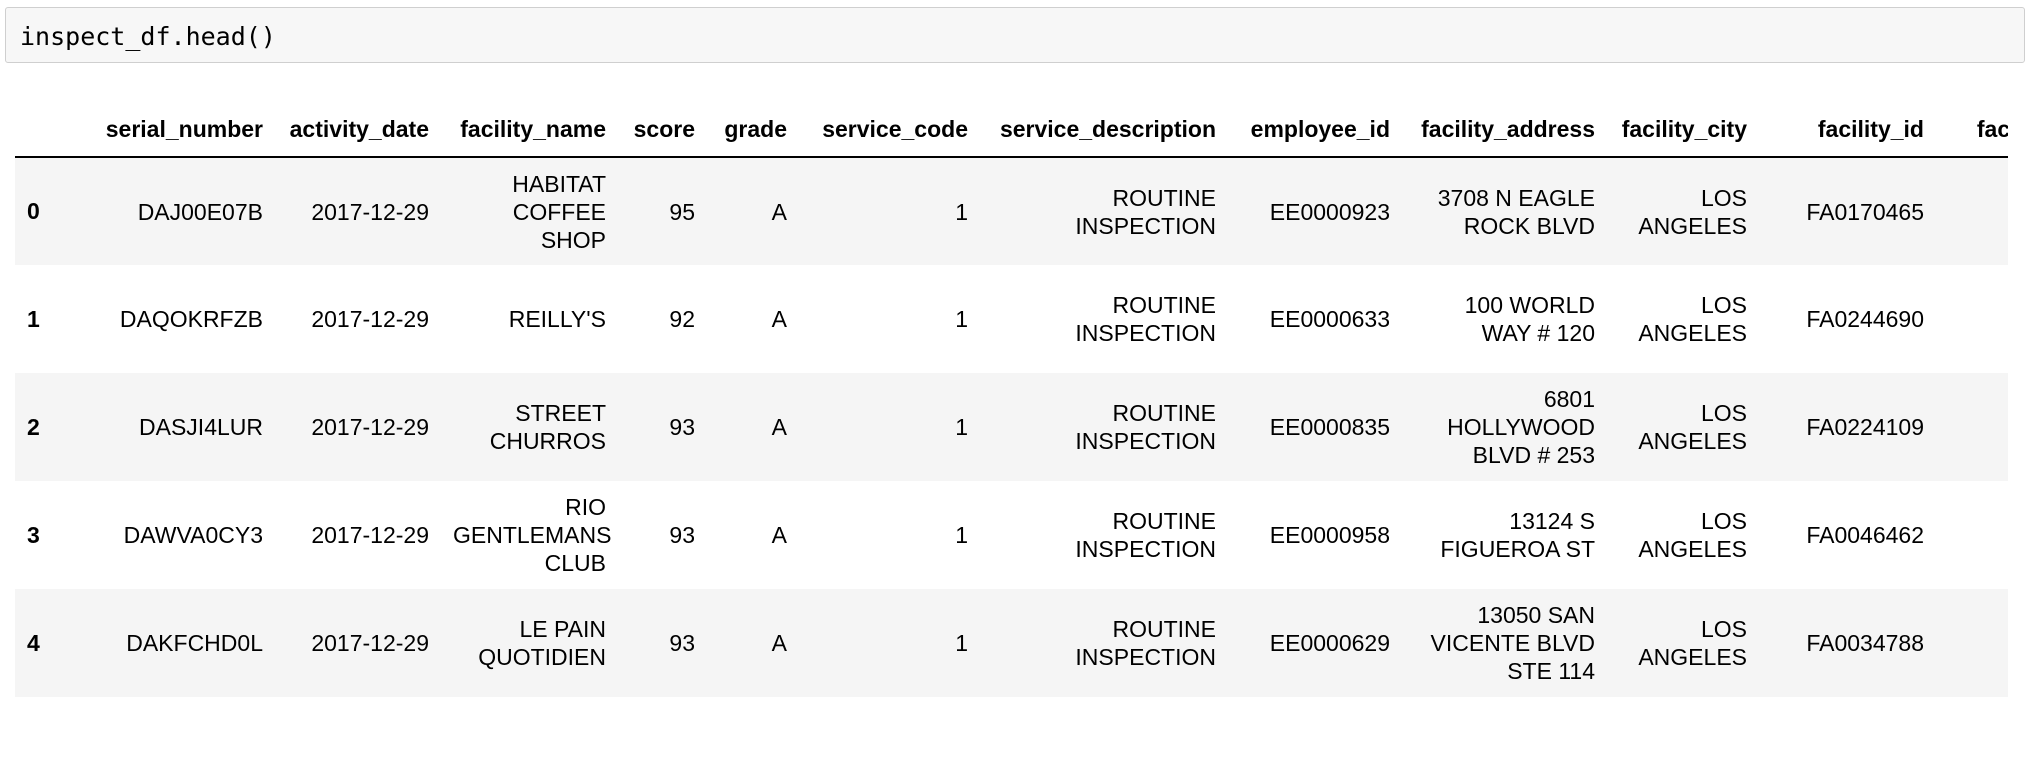 Image resolution: width=2030 pixels, height=766 pixels. Describe the element at coordinates (559, 211) in the screenshot. I see `table-cell: HABITAT COFFEE SHOP` at that location.